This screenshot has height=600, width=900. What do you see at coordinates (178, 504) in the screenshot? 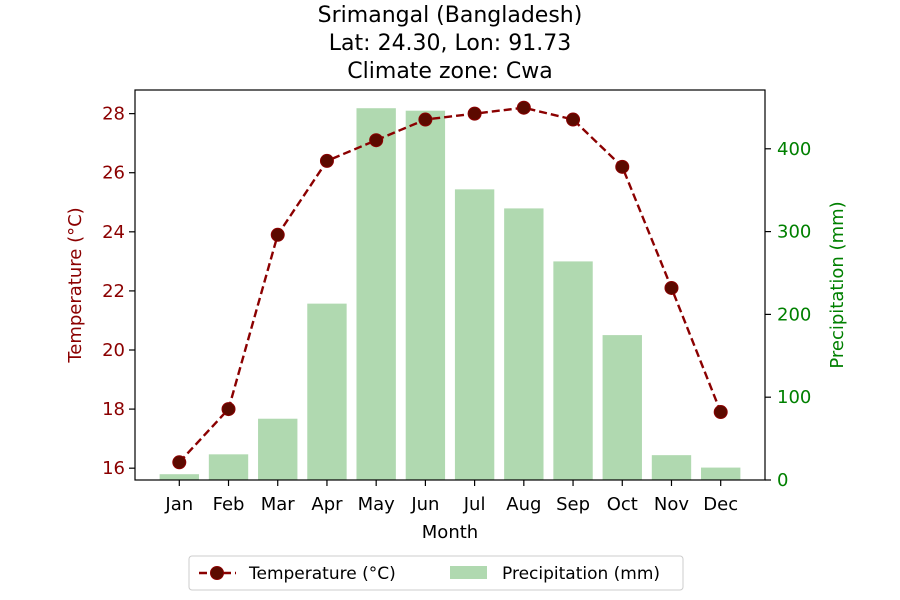
I see `x-tick-label: Jan` at bounding box center [178, 504].